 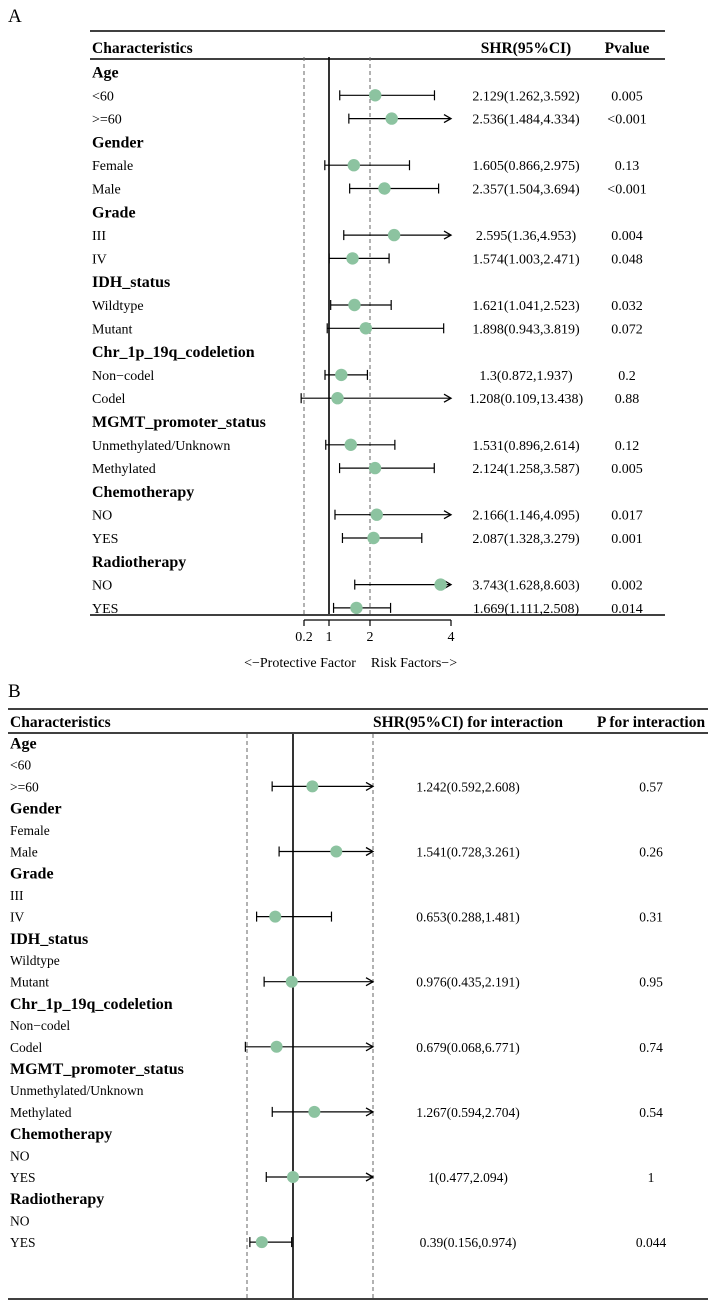 I want to click on p-value: 0.017, so click(x=627, y=516).